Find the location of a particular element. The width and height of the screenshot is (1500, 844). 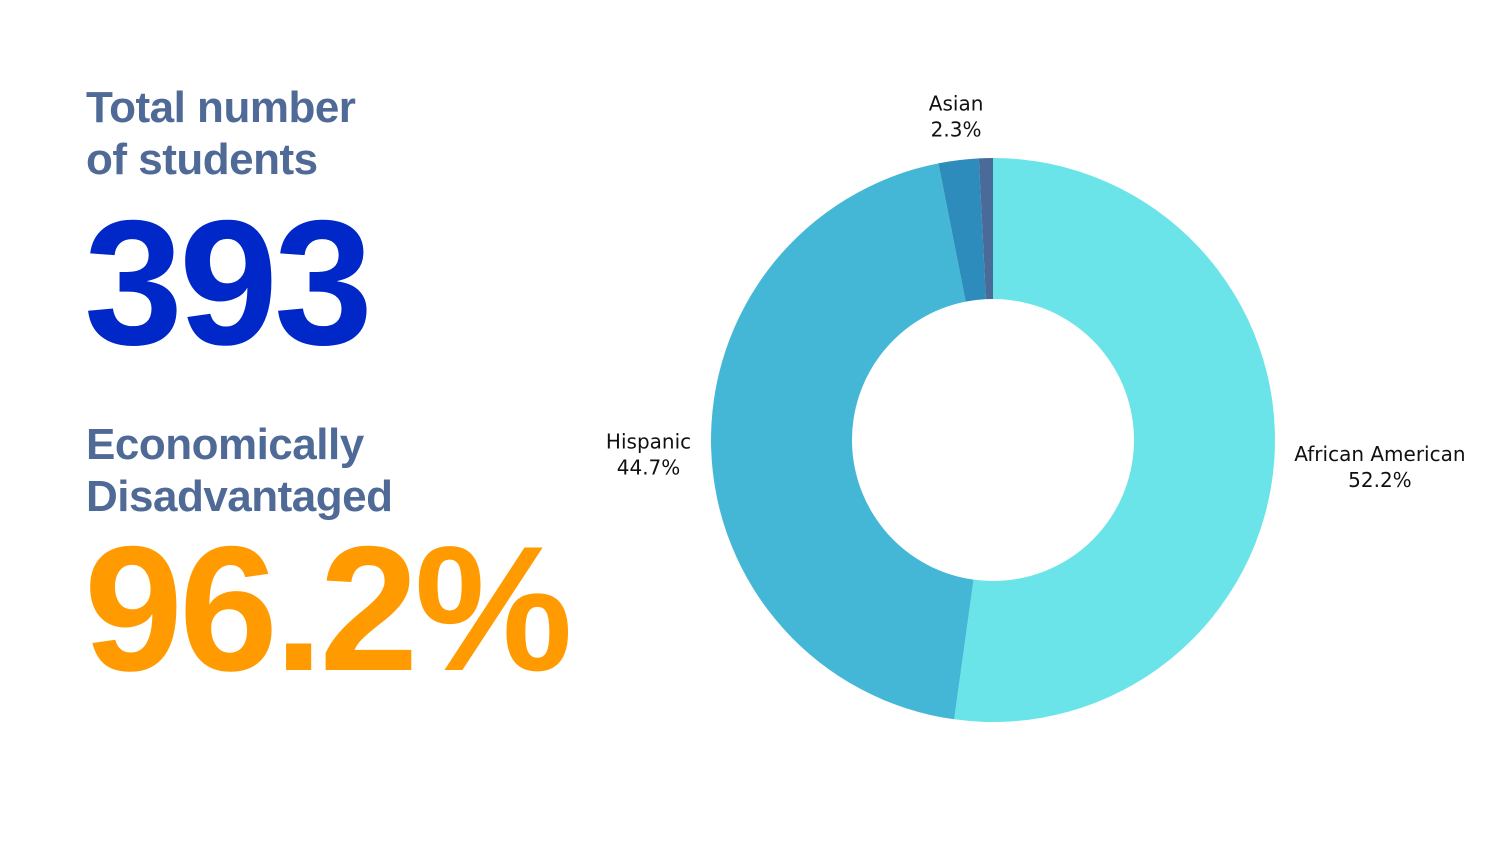

stat-title: Total number is located at coordinates (221, 107).